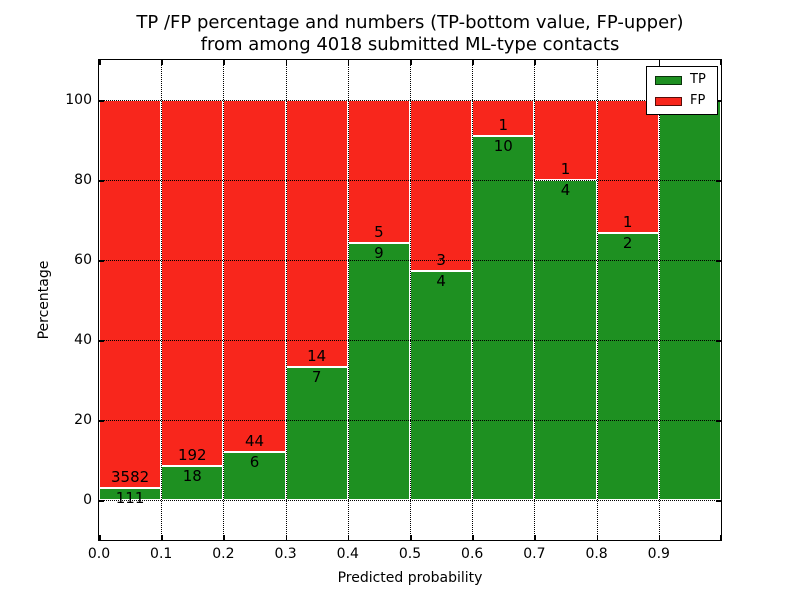 The width and height of the screenshot is (800, 600). I want to click on x-tick-label: 0.8, so click(596, 554).